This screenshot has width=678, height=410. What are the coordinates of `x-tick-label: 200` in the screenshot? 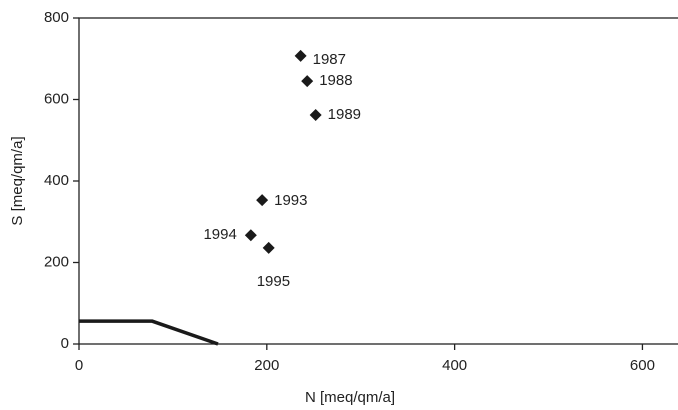 It's located at (266, 365).